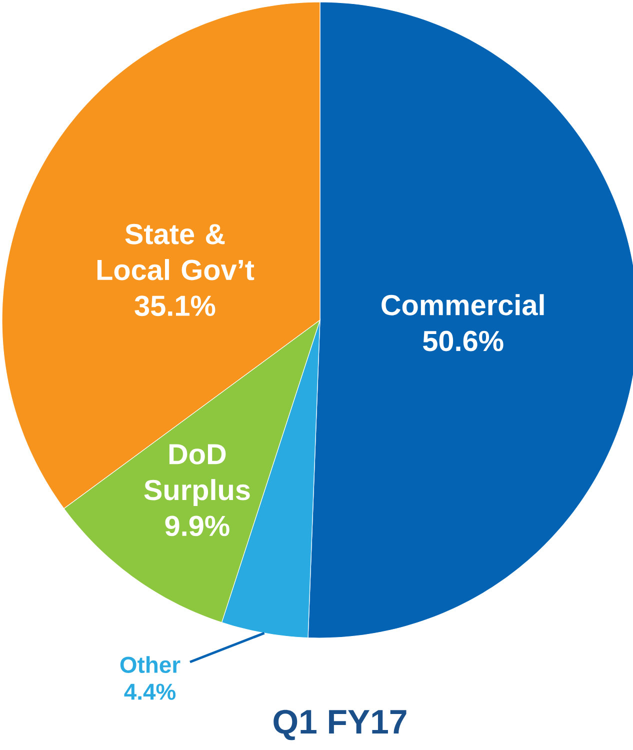  I want to click on data-label: 4.4%, so click(150, 692).